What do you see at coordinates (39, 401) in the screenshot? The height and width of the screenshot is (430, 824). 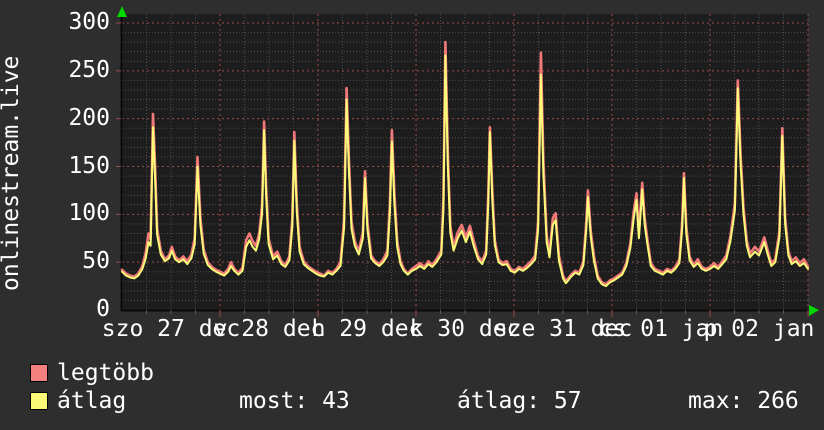 I see `legend-swatch-atlag` at bounding box center [39, 401].